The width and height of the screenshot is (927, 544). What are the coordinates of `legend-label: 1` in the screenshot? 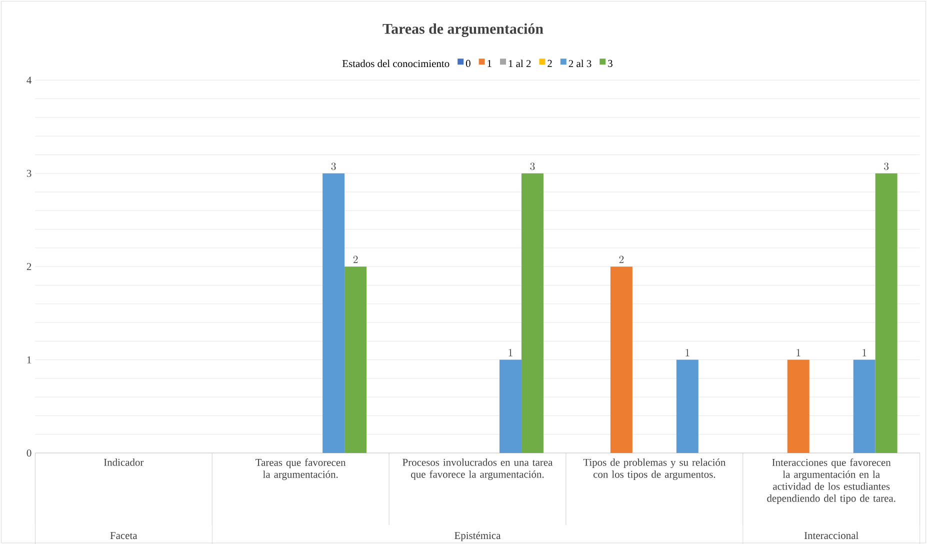 It's located at (490, 63).